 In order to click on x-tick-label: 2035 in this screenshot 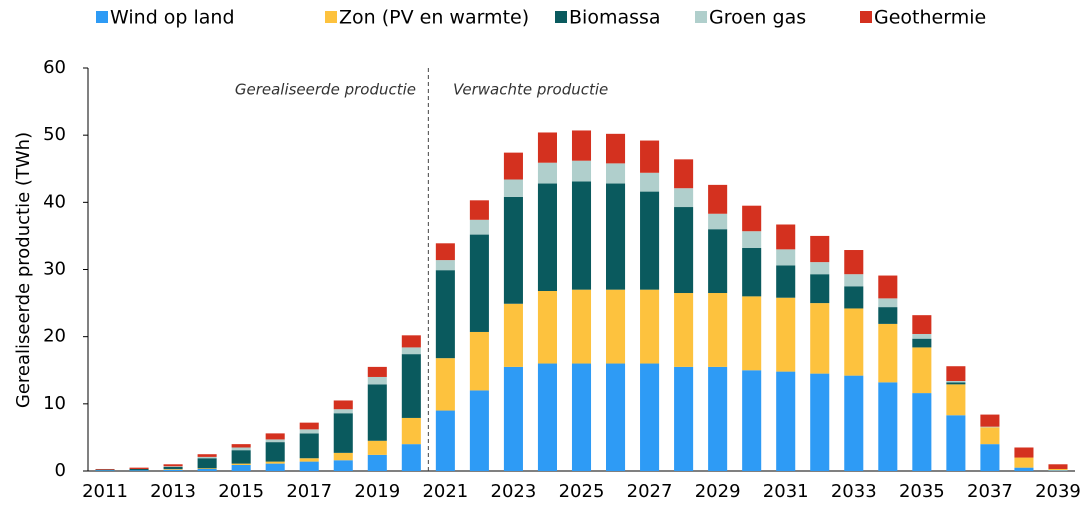, I will do `click(922, 491)`.